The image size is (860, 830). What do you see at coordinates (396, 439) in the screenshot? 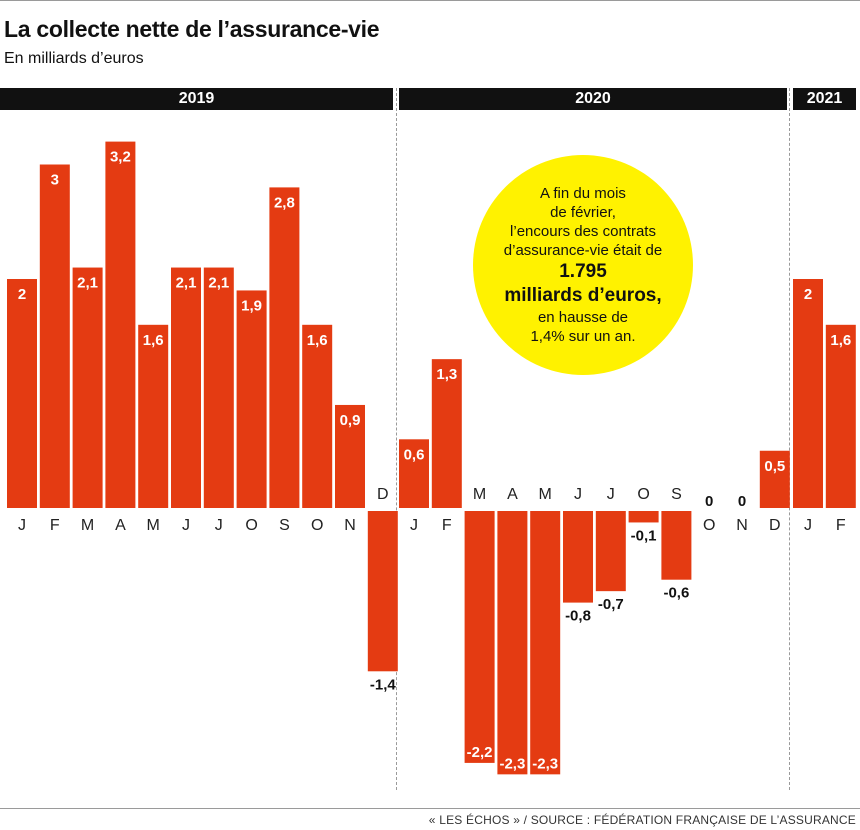
I see `year-divider-2019-2020` at bounding box center [396, 439].